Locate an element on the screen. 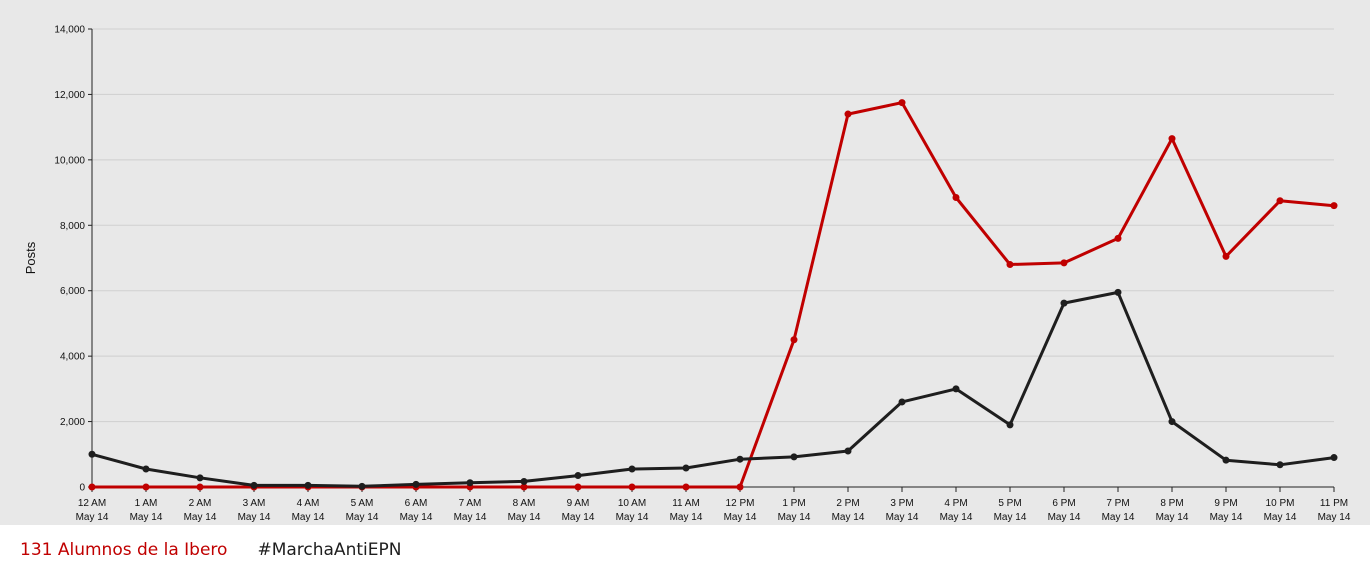  x-tick-label: 7 AM is located at coordinates (470, 503).